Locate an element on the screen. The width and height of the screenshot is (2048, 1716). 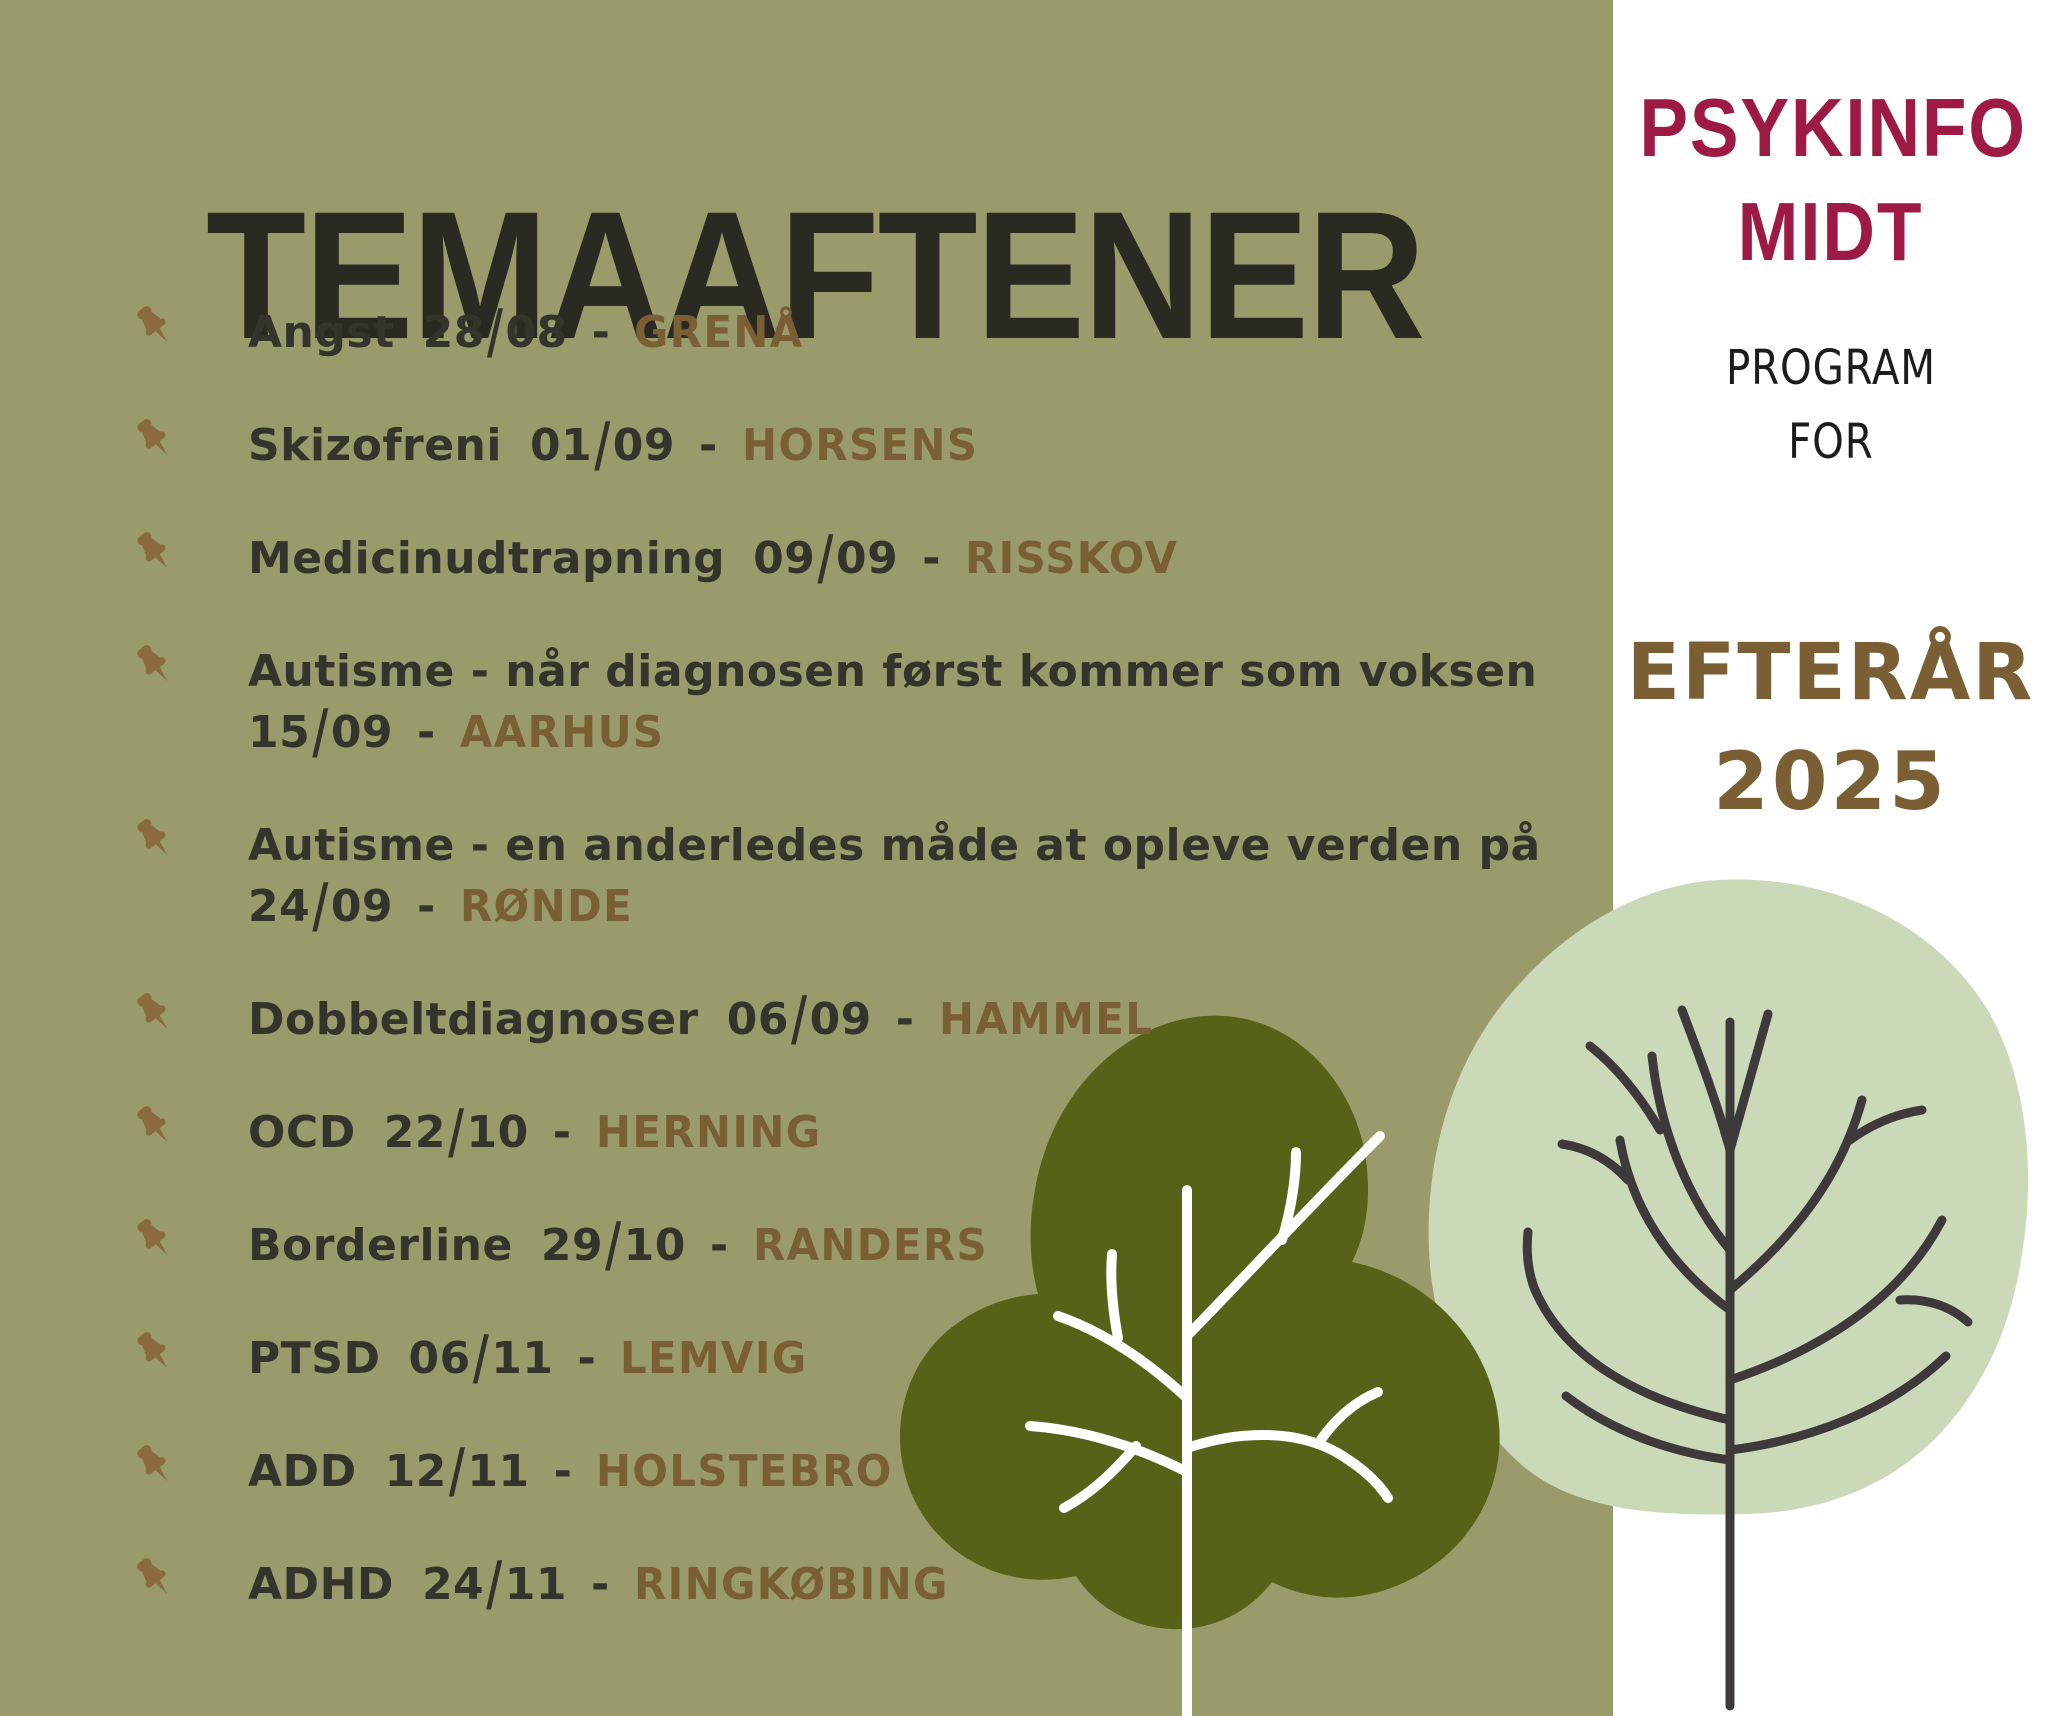
event-row: Dobbeltdiagnoser 06/09- HAMMEL is located at coordinates (862, 1019).